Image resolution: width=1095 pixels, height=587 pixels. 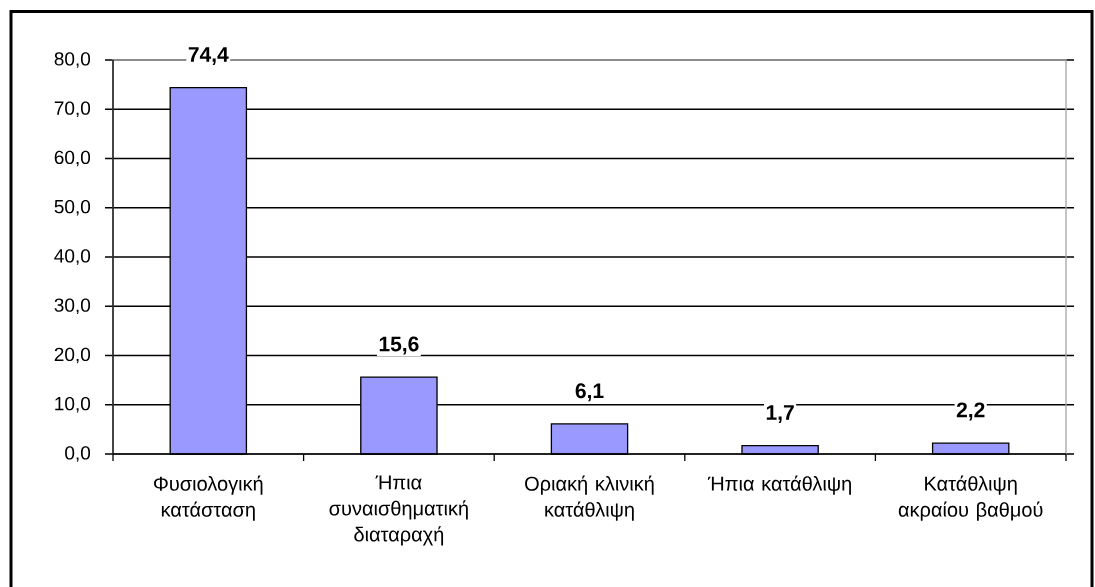 What do you see at coordinates (208, 56) in the screenshot?
I see `data-label: 74,4` at bounding box center [208, 56].